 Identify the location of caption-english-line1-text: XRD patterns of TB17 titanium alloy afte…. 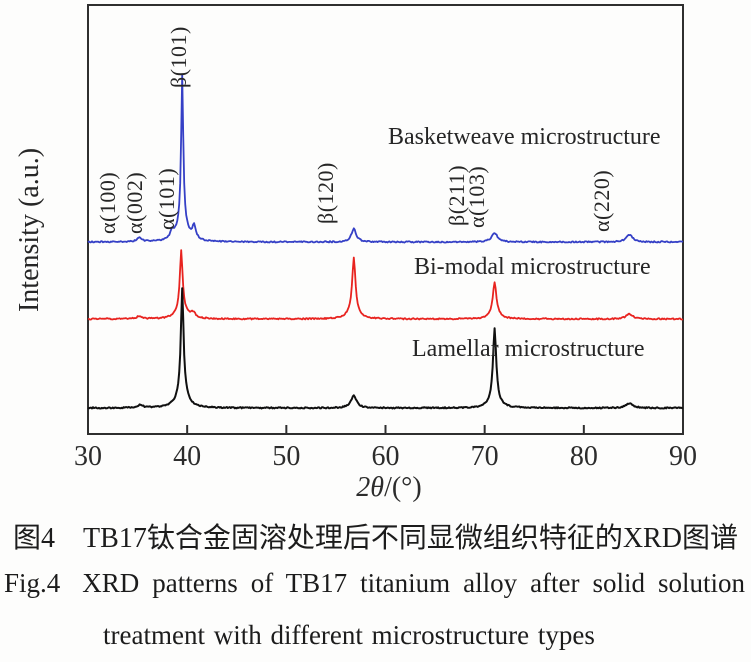
(413, 583).